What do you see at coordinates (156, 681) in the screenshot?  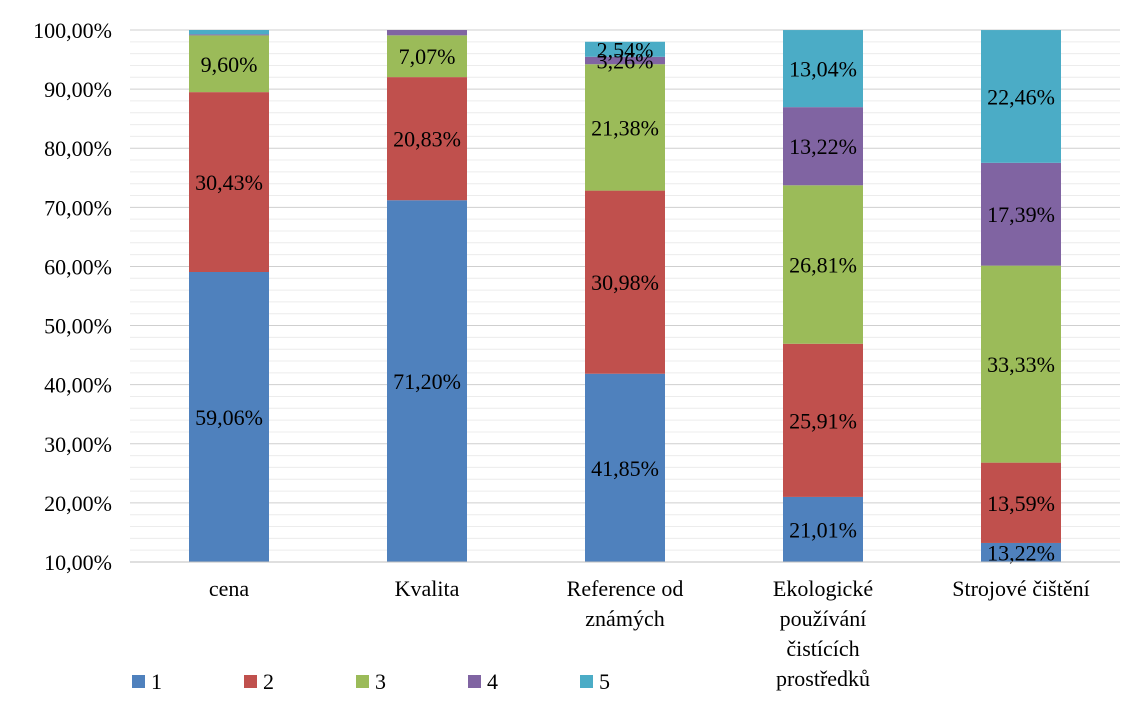 I see `legend-label: 1` at bounding box center [156, 681].